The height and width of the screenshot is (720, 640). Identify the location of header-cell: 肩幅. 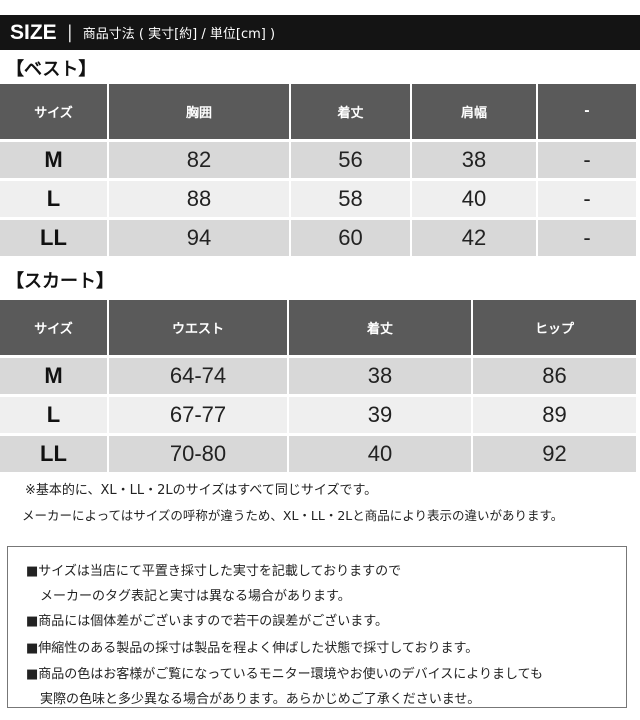
(474, 111).